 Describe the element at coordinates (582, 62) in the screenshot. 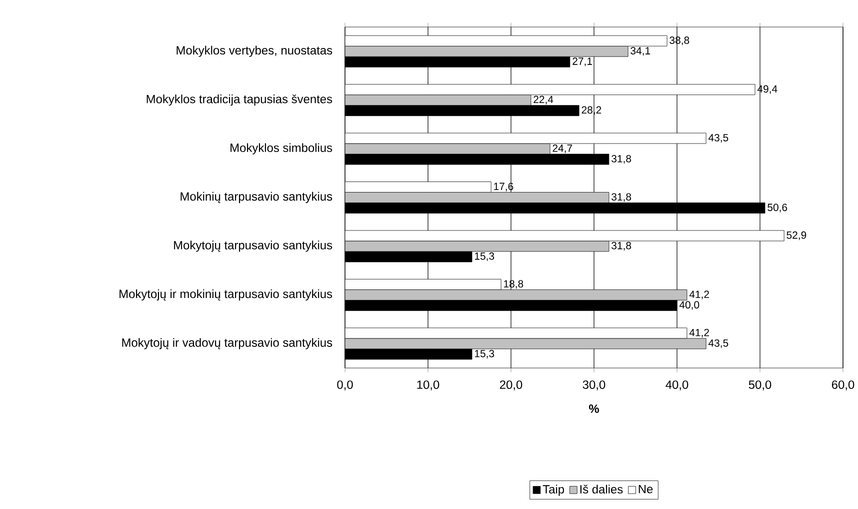

I see `data-label: 27,1` at that location.